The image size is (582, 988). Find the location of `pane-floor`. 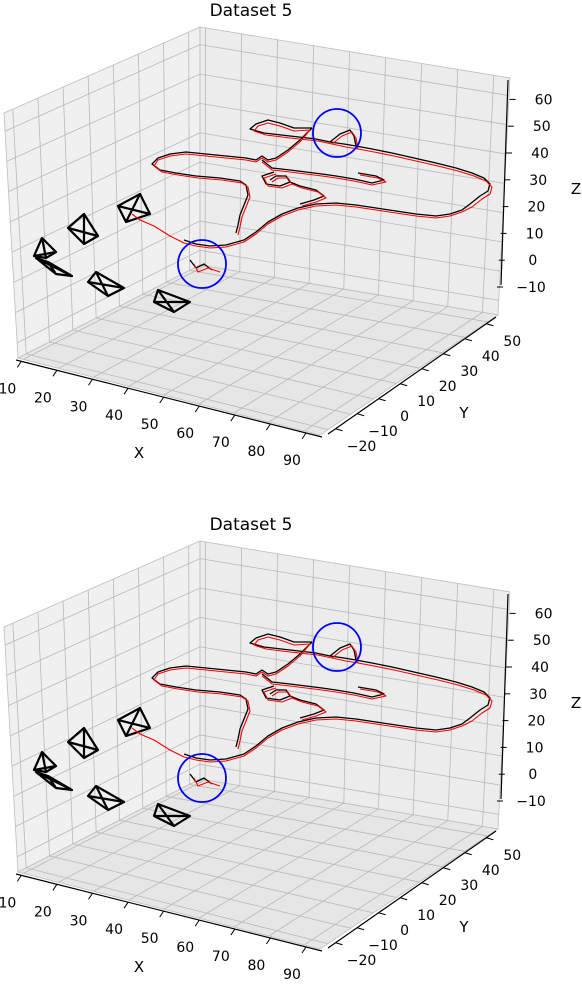

pane-floor is located at coordinates (258, 864).